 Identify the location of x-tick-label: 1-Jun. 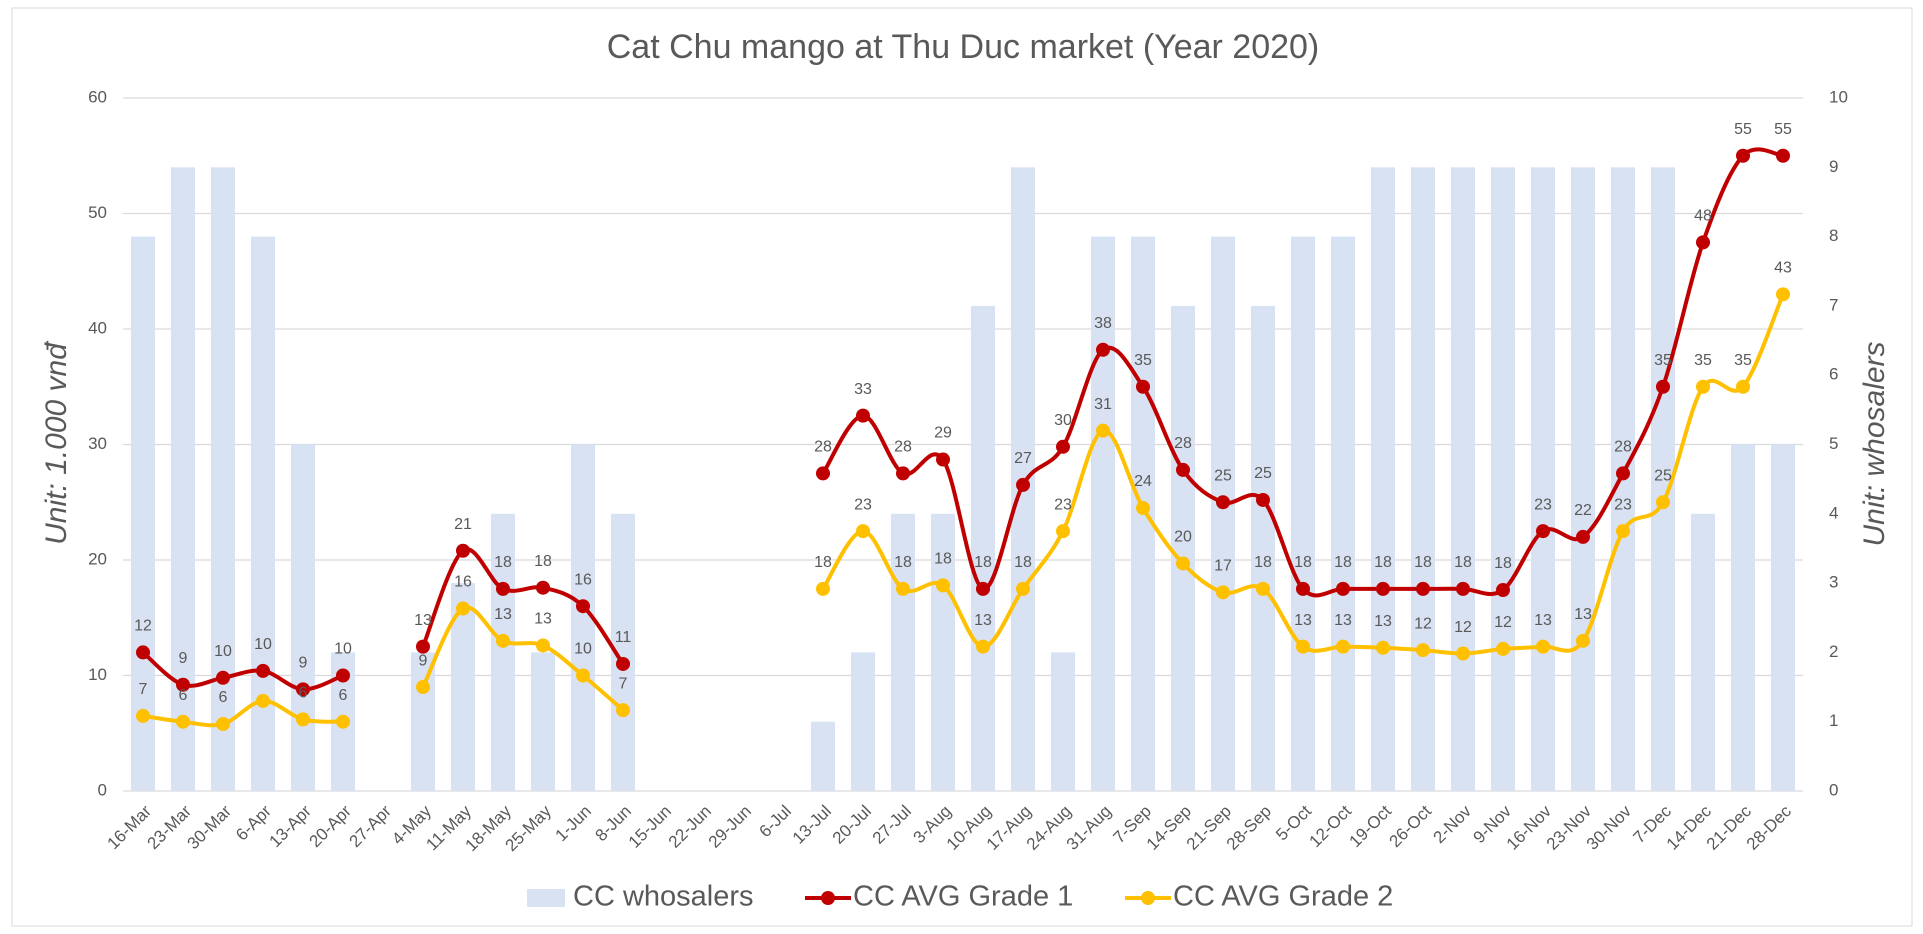
(573, 824).